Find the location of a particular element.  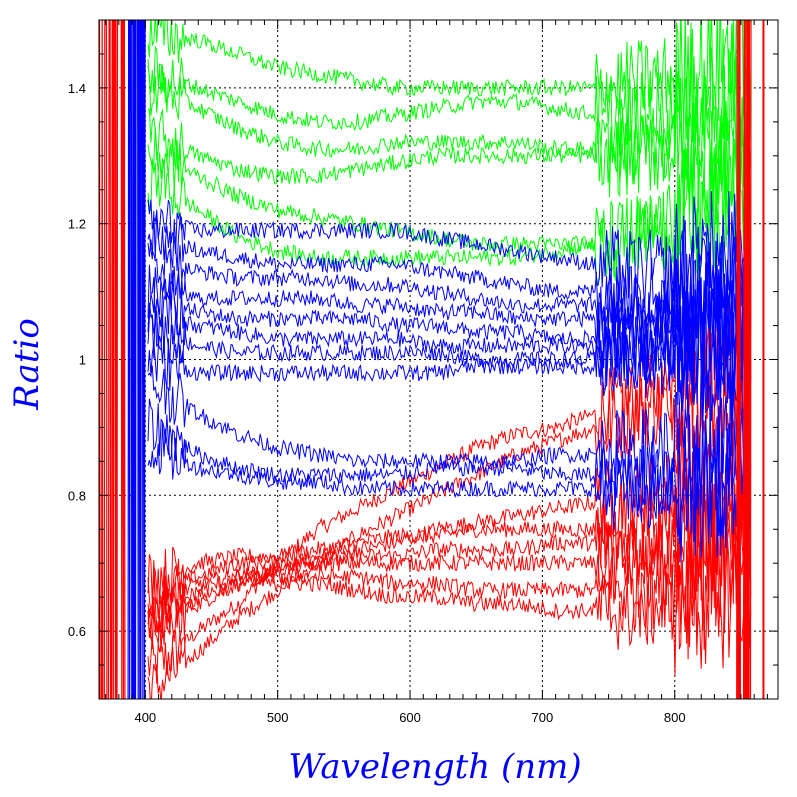

y-tick-label: 0.6 is located at coordinates (77, 631).